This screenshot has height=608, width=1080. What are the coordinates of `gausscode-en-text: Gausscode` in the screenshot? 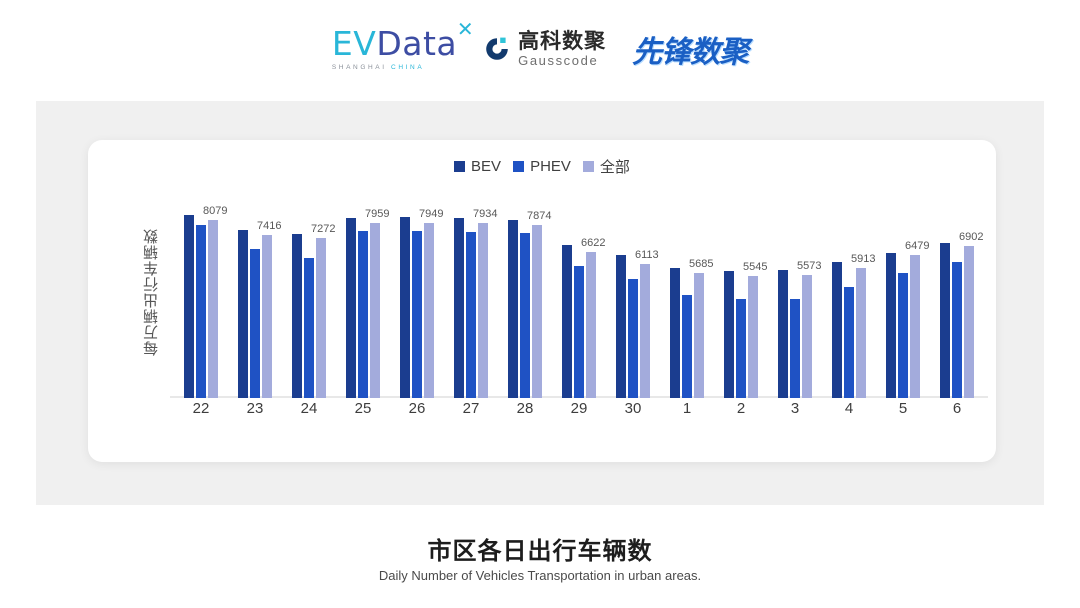 It's located at (558, 60).